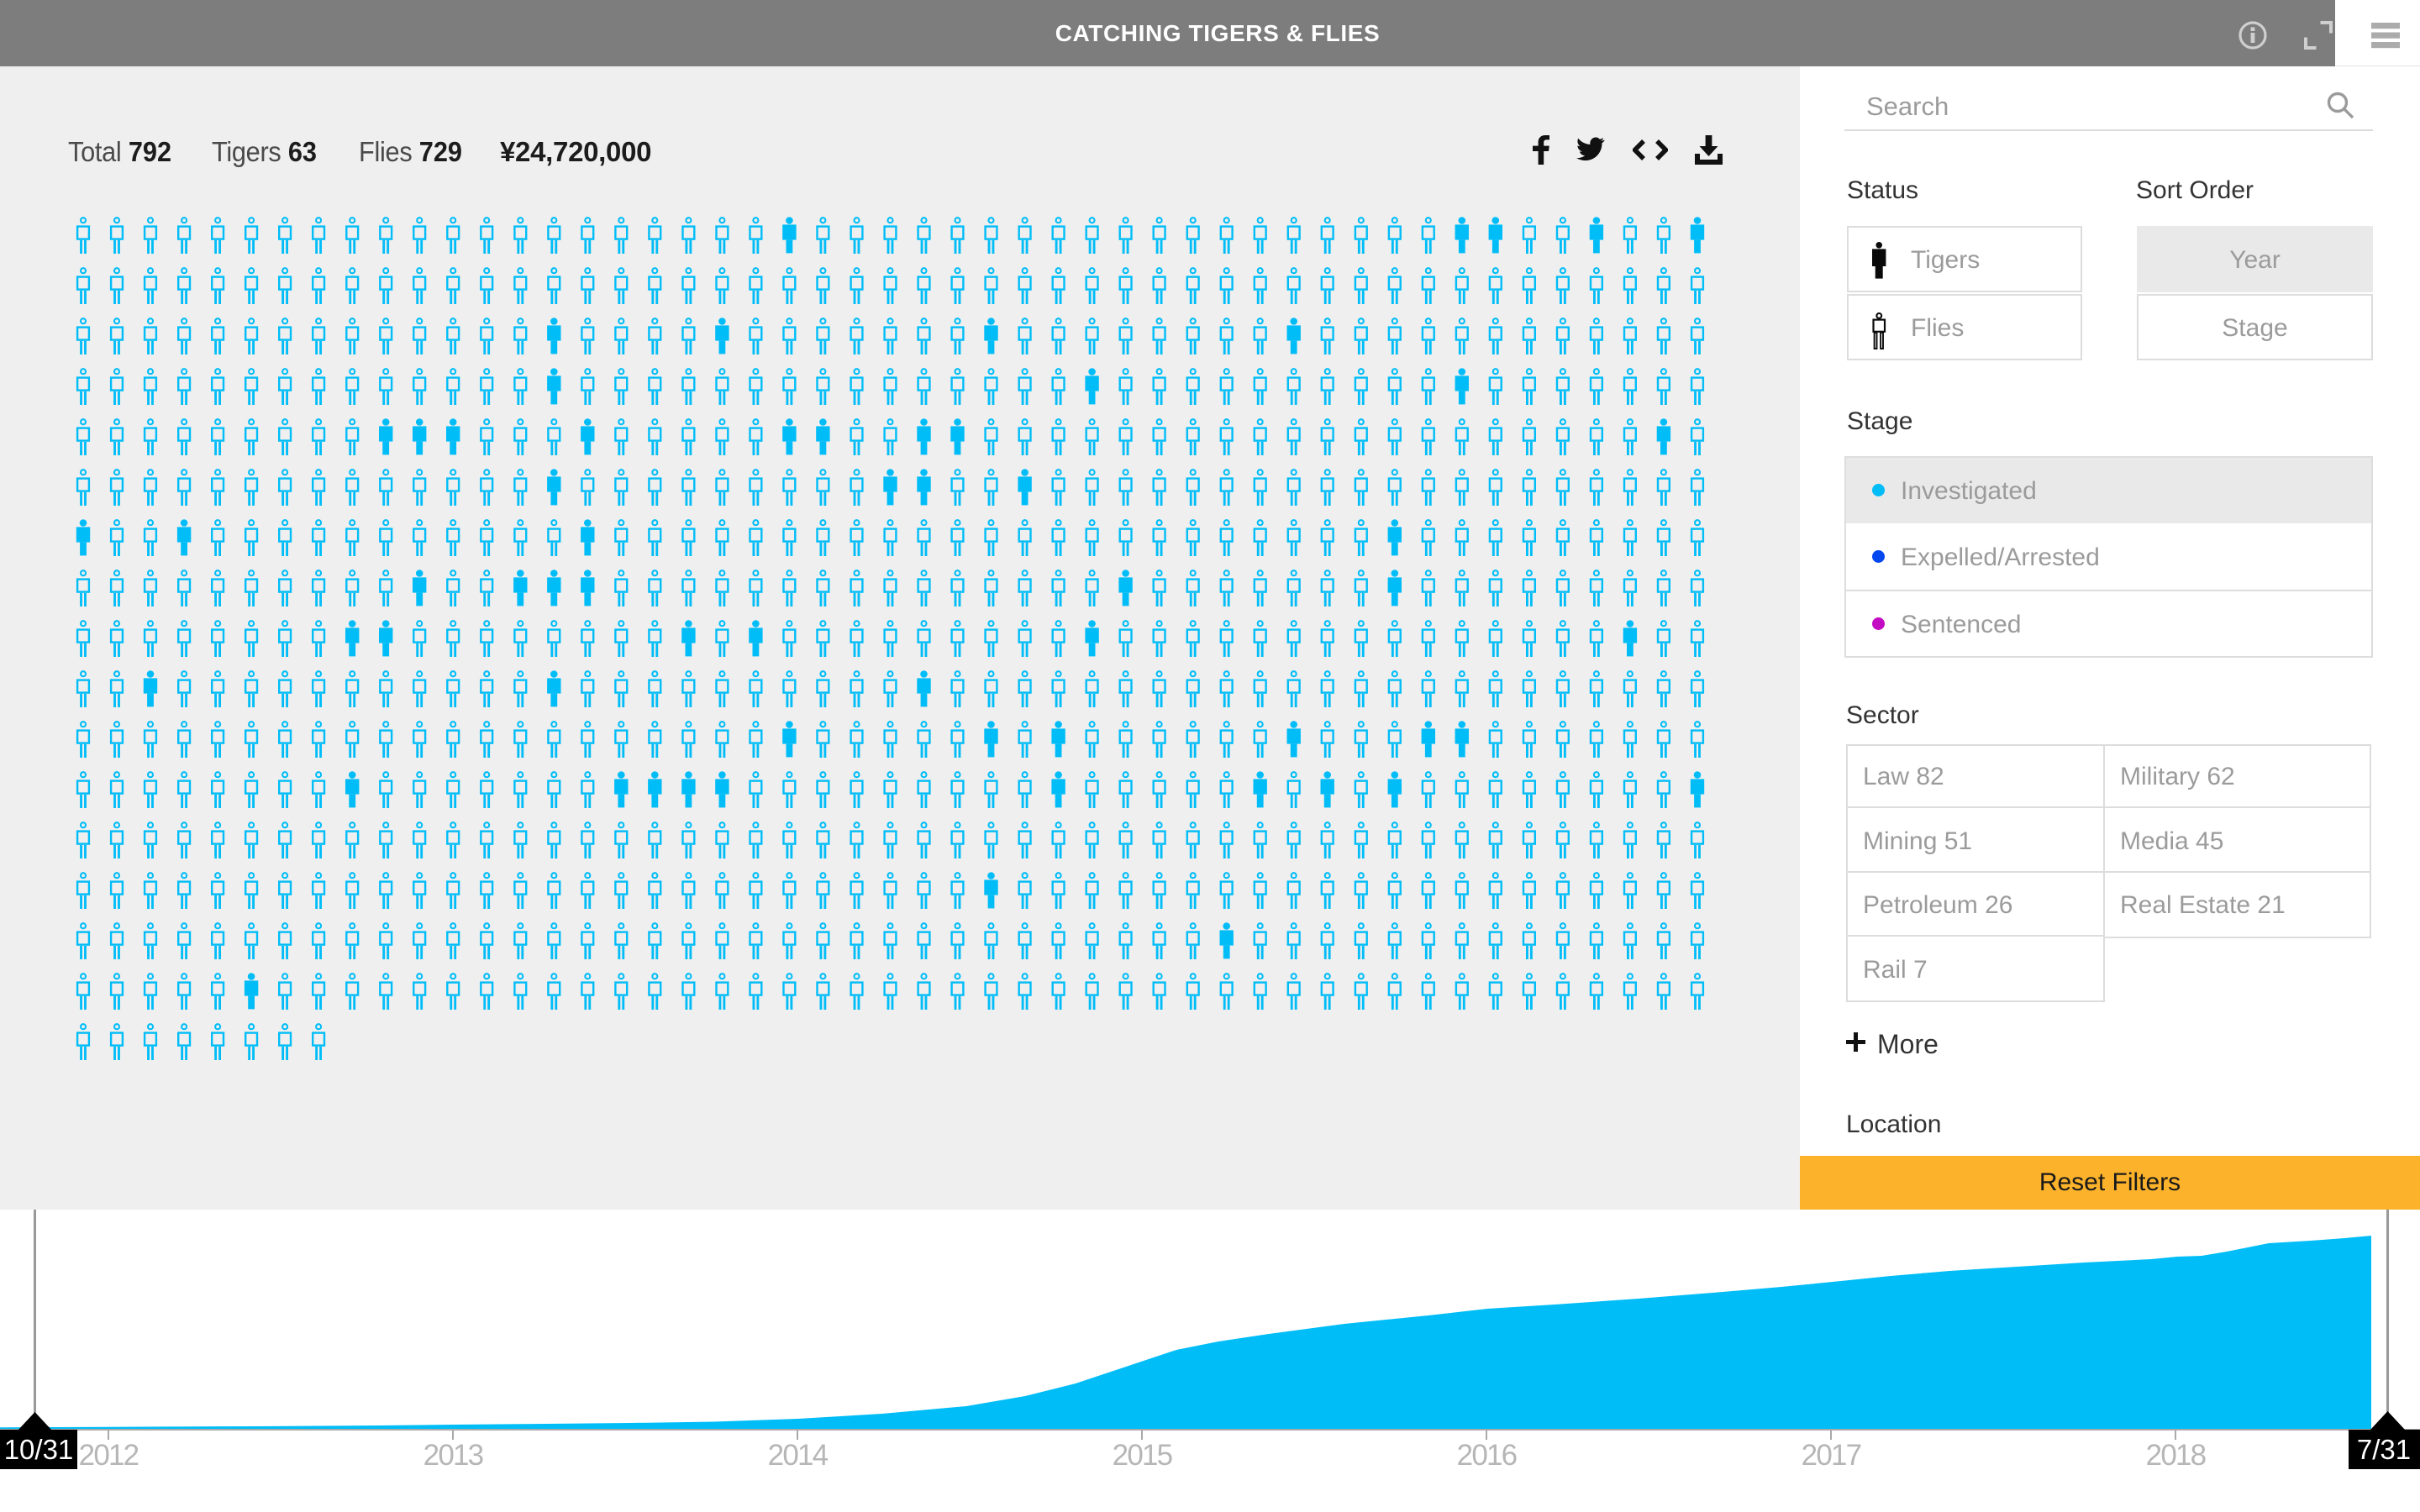  What do you see at coordinates (798, 1455) in the screenshot?
I see `svg-text: 2014` at bounding box center [798, 1455].